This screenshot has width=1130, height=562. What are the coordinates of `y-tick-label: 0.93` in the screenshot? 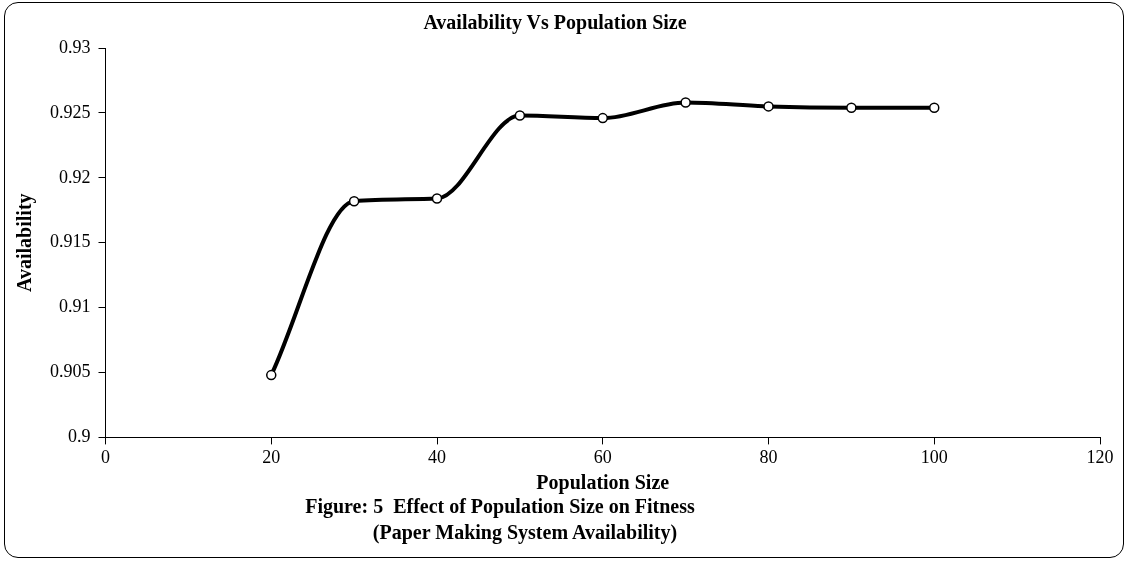 It's located at (75, 46).